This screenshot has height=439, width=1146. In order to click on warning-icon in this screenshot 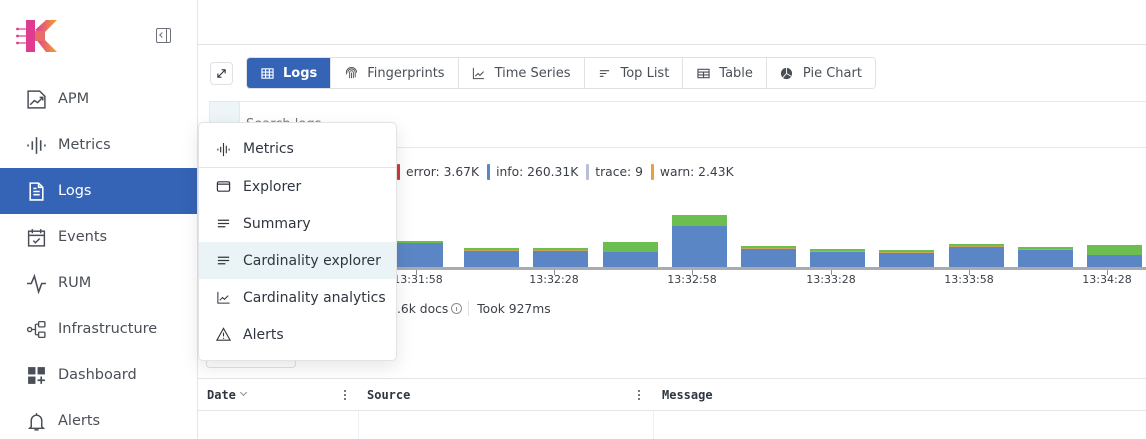, I will do `click(223, 335)`.